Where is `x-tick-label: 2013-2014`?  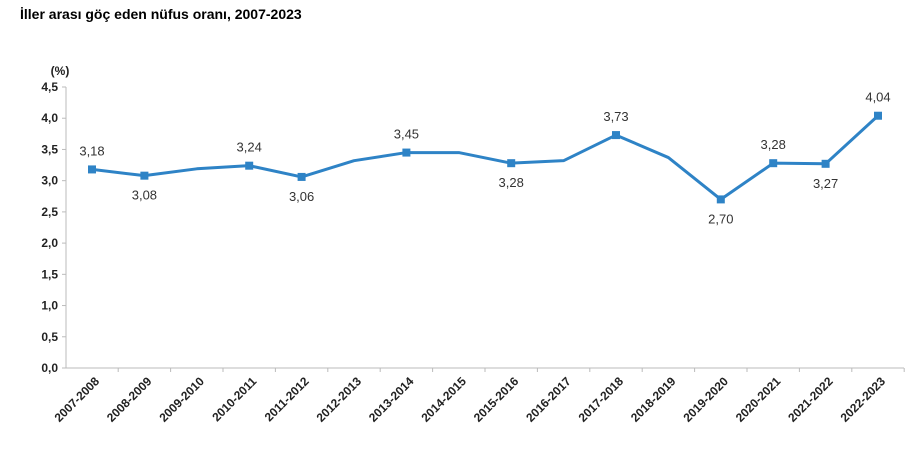
x-tick-label: 2013-2014 is located at coordinates (391, 399).